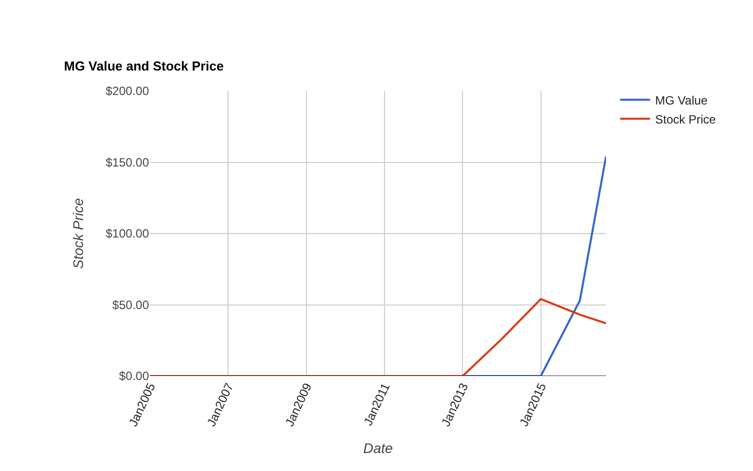 The height and width of the screenshot is (471, 753). Describe the element at coordinates (134, 376) in the screenshot. I see `y-tick-label: $0.00` at that location.